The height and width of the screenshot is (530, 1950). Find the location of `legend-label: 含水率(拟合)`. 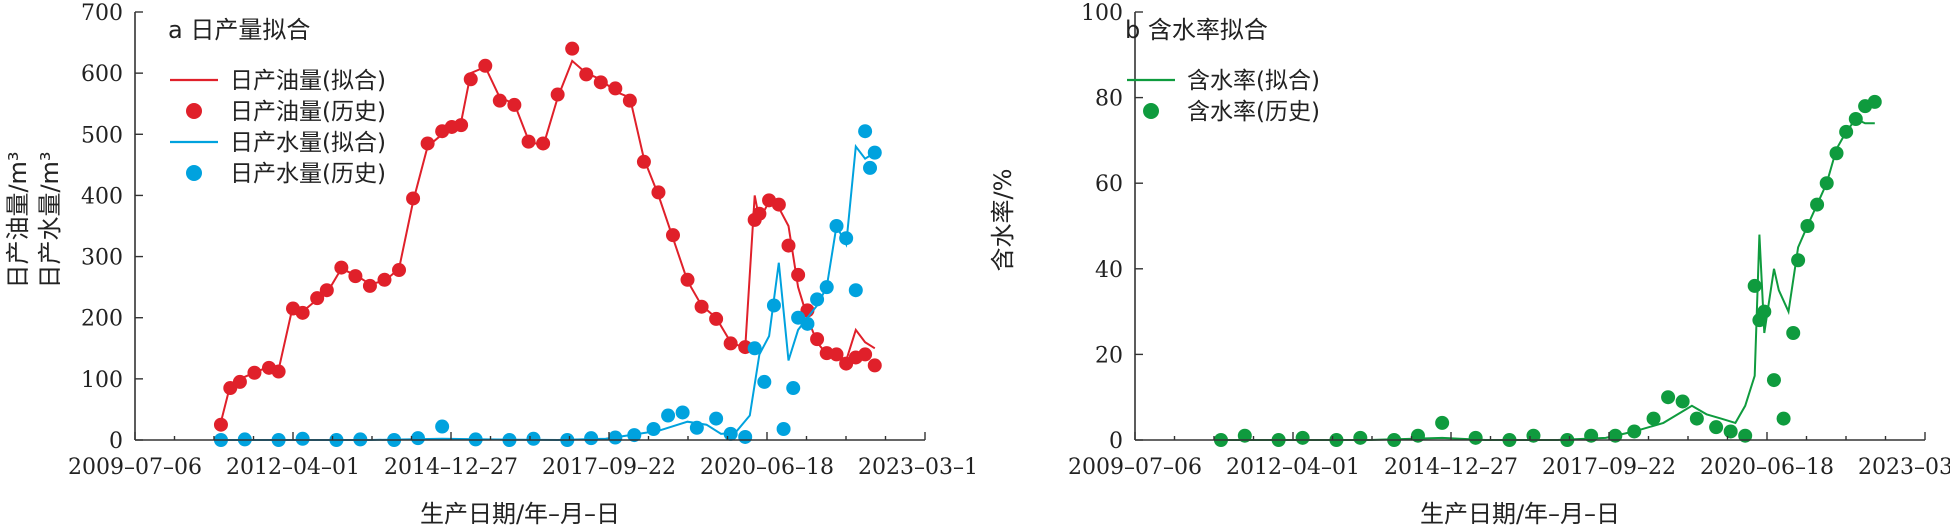

legend-label: 含水率(拟合) is located at coordinates (1253, 81).